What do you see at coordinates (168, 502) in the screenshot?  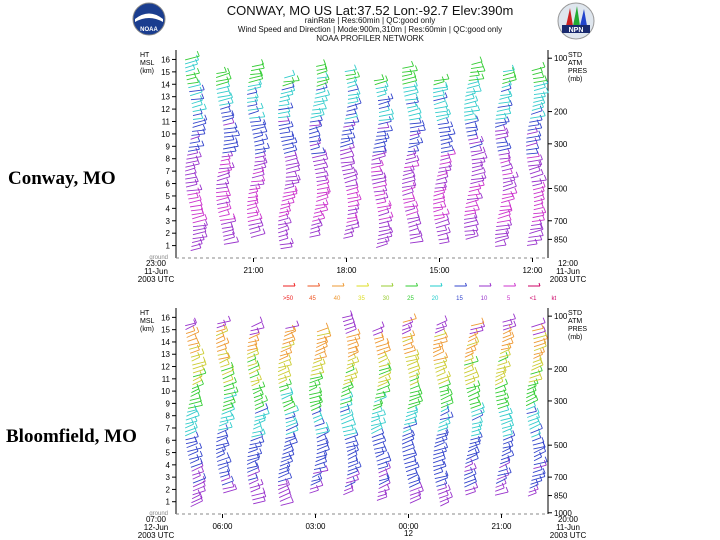 I see `y-tick-label: 1` at bounding box center [168, 502].